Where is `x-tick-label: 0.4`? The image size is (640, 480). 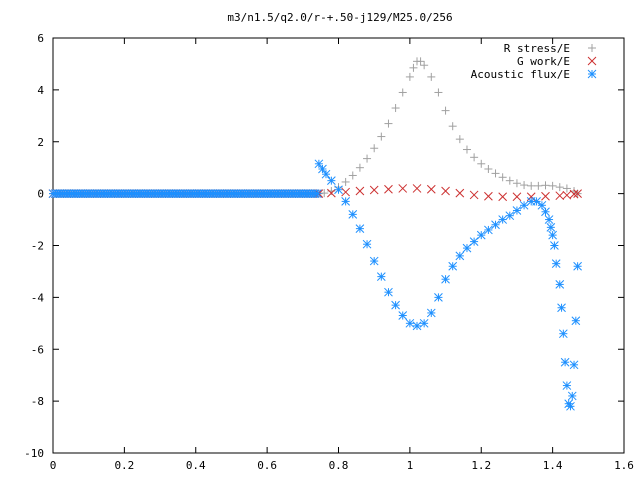 x-tick-label: 0.4 is located at coordinates (196, 465).